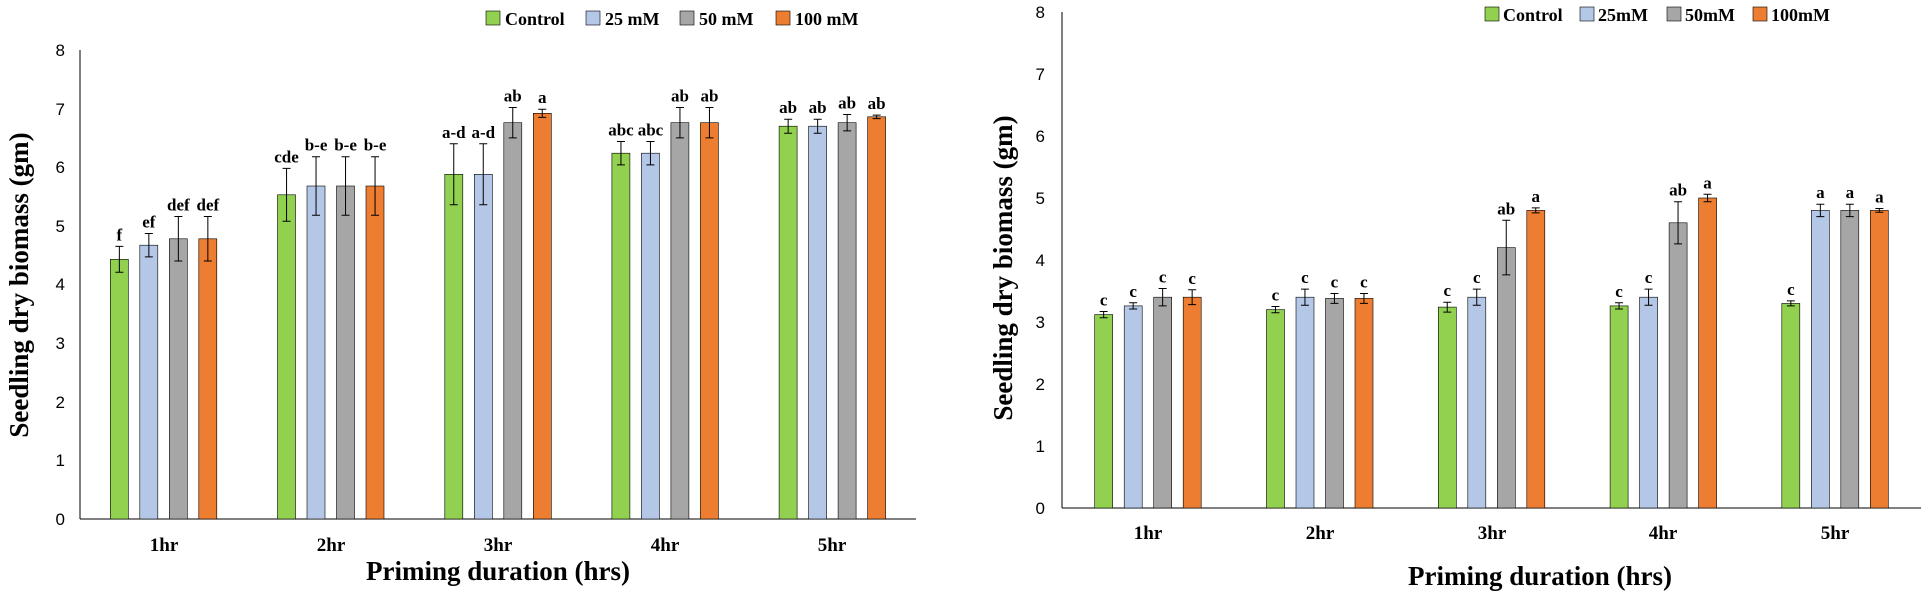 The image size is (1931, 597). Describe the element at coordinates (498, 571) in the screenshot. I see `x-axis-title: Priming duration (hrs)` at that location.